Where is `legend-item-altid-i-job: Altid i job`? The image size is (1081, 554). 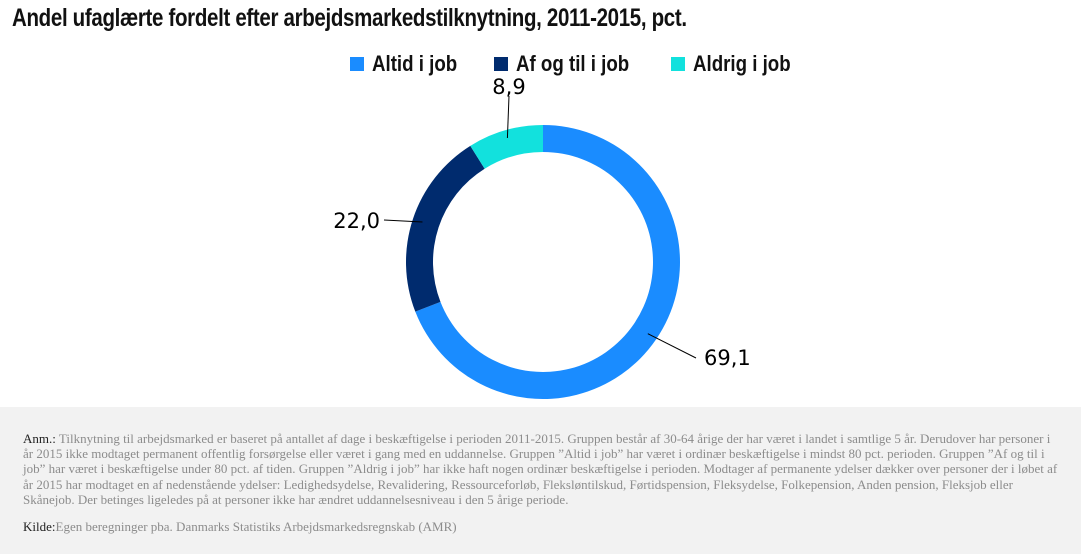 legend-item-altid-i-job: Altid i job is located at coordinates (411, 64).